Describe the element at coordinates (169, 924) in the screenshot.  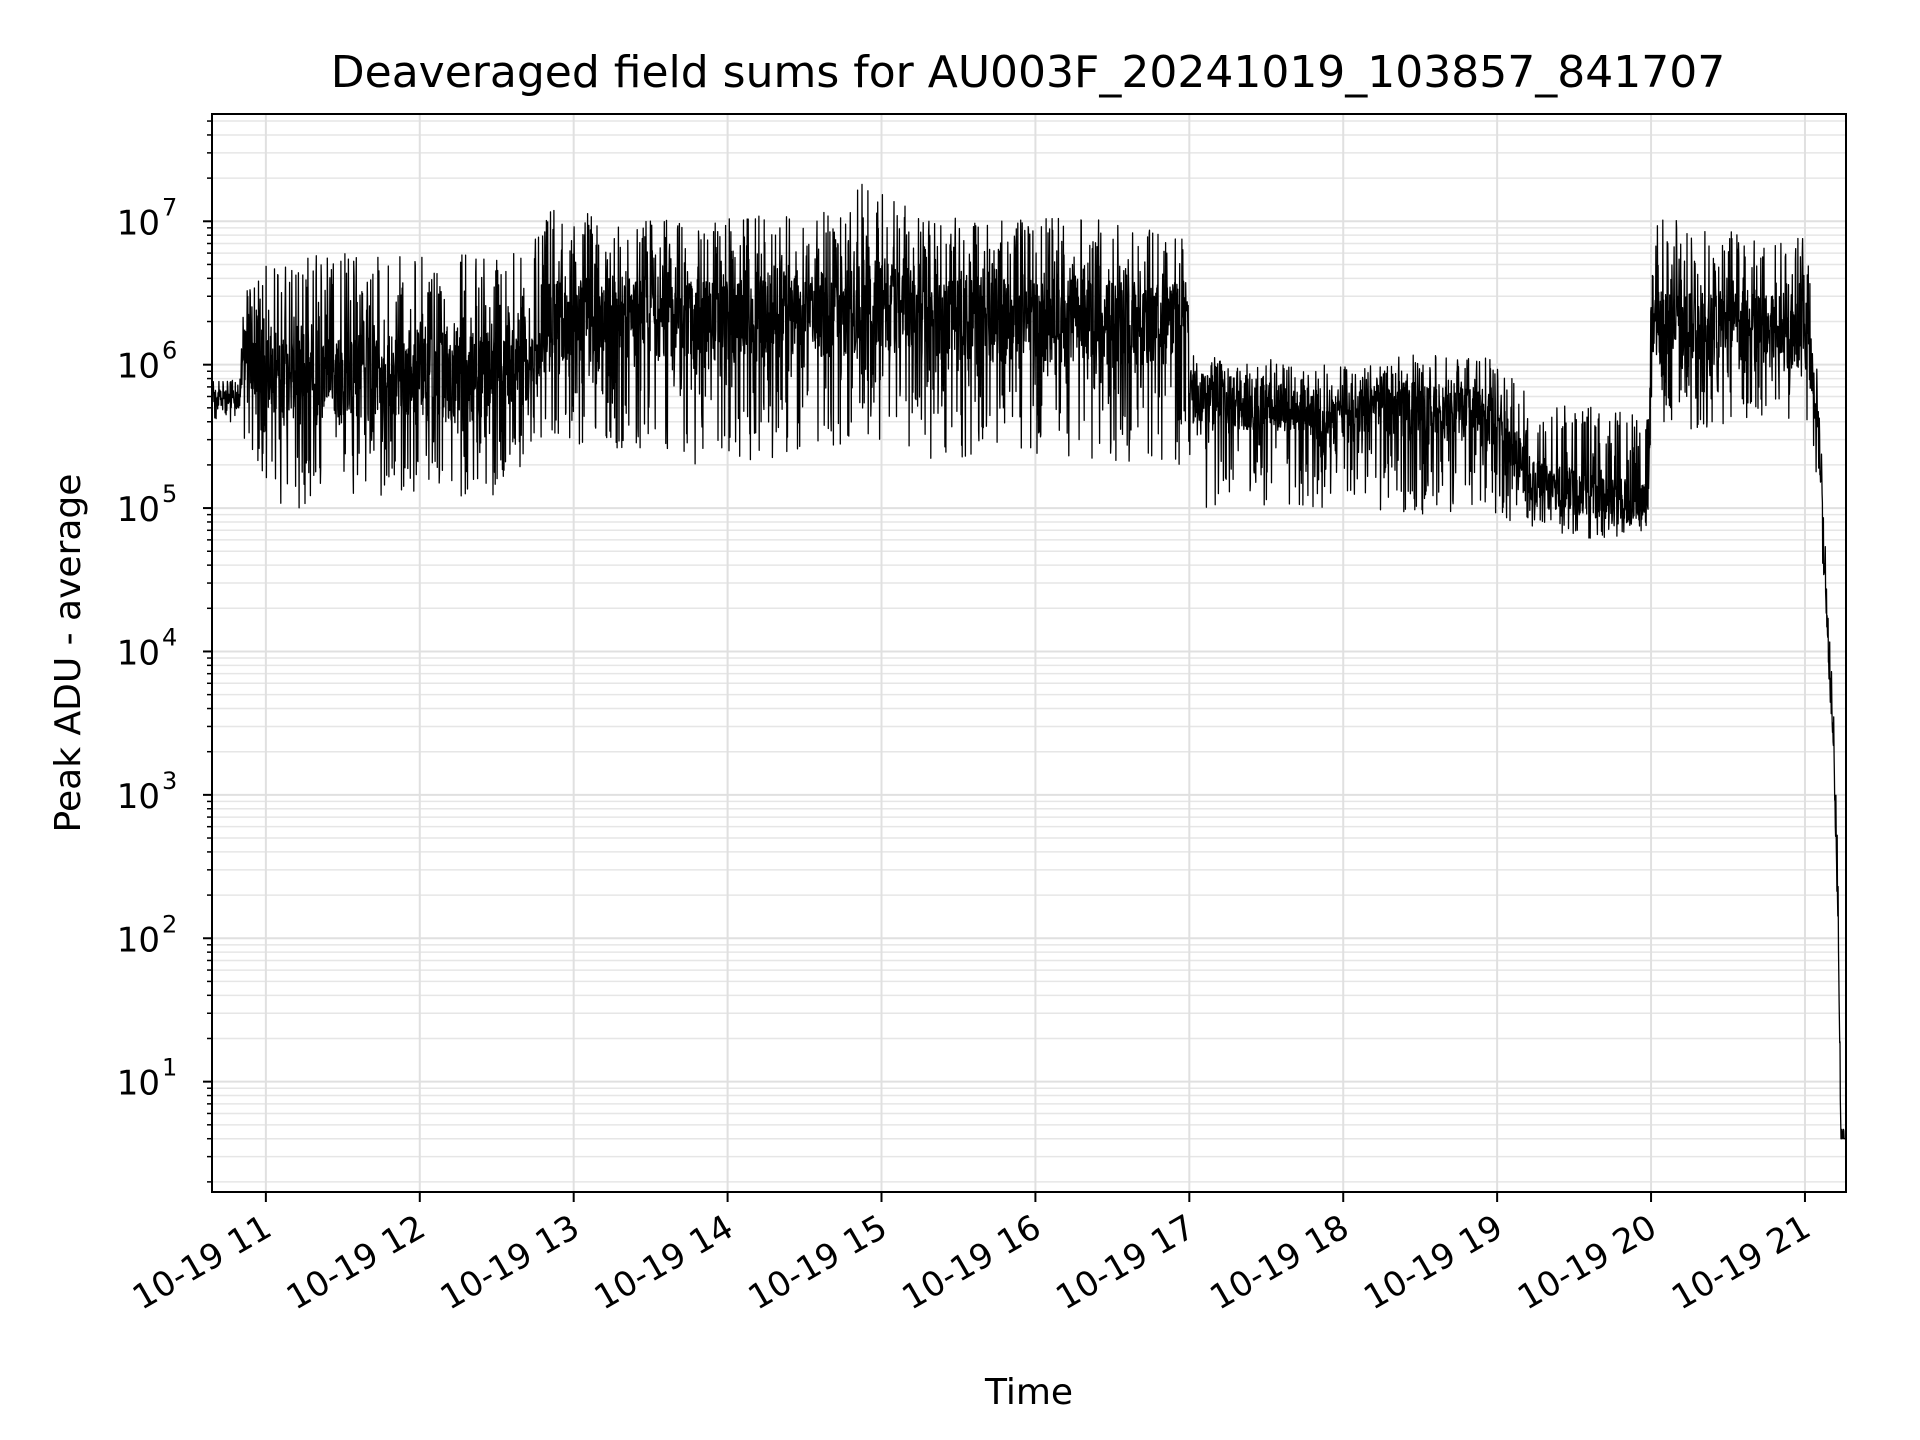
I see `y-tick-exponent: 2` at that location.